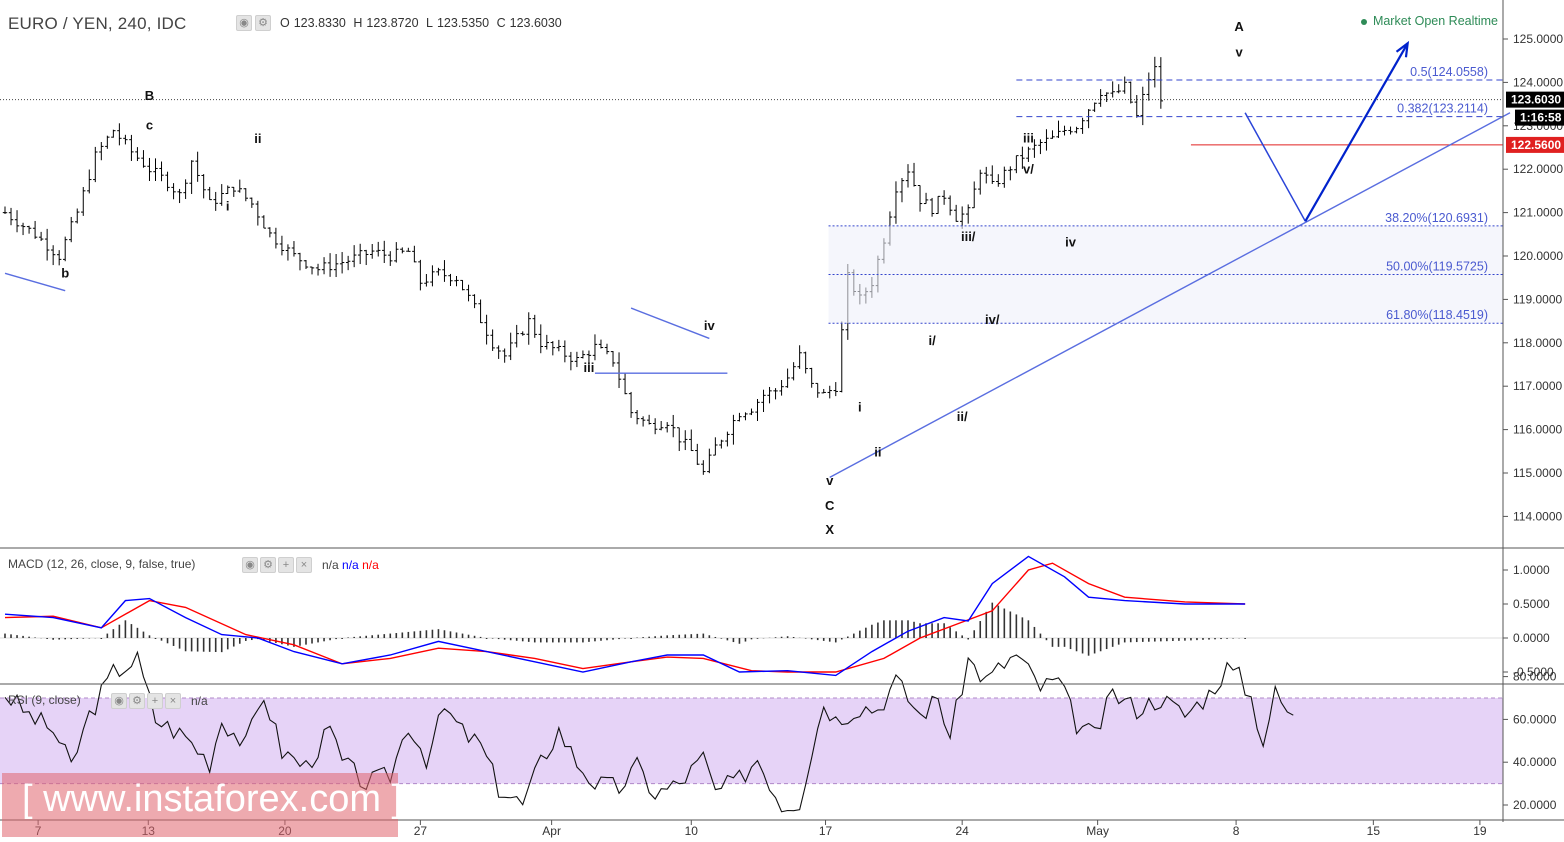  Describe the element at coordinates (1538, 169) in the screenshot. I see `price-tick-label: 122.0000` at that location.